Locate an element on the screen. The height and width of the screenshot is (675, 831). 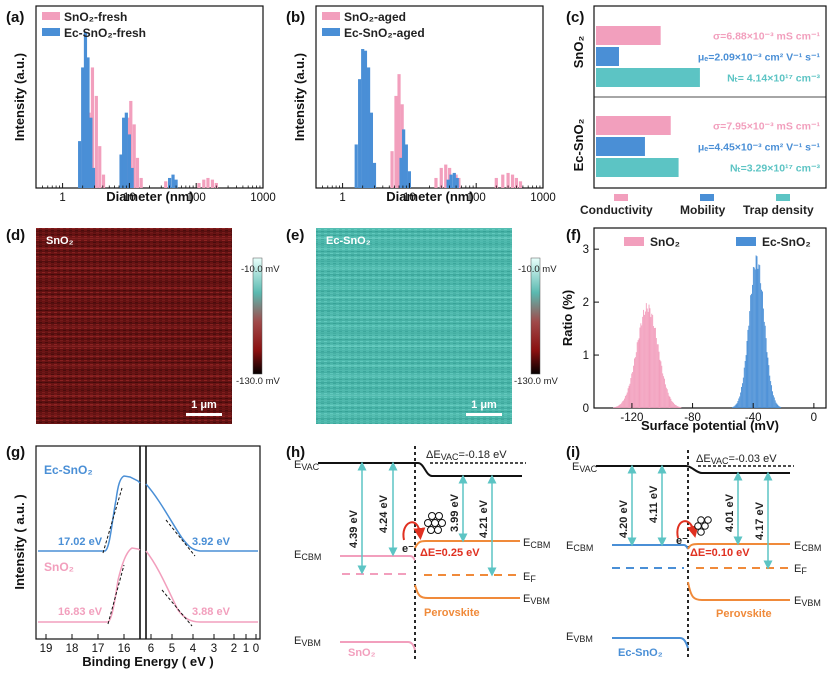
evac-label: EVAC is located at coordinates (585, 467).